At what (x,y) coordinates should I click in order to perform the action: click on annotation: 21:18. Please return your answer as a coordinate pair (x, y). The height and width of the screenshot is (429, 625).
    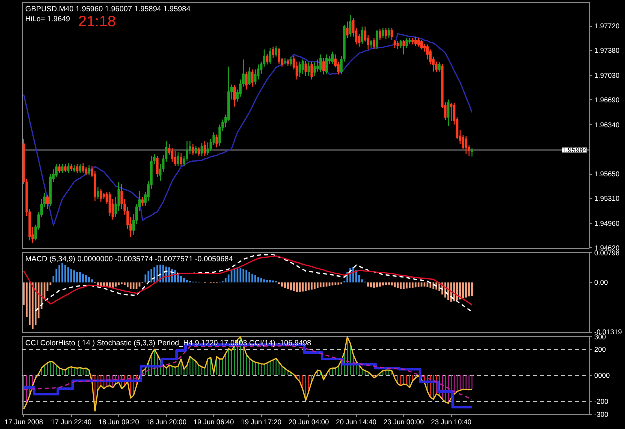
    Looking at the image, I should click on (97, 22).